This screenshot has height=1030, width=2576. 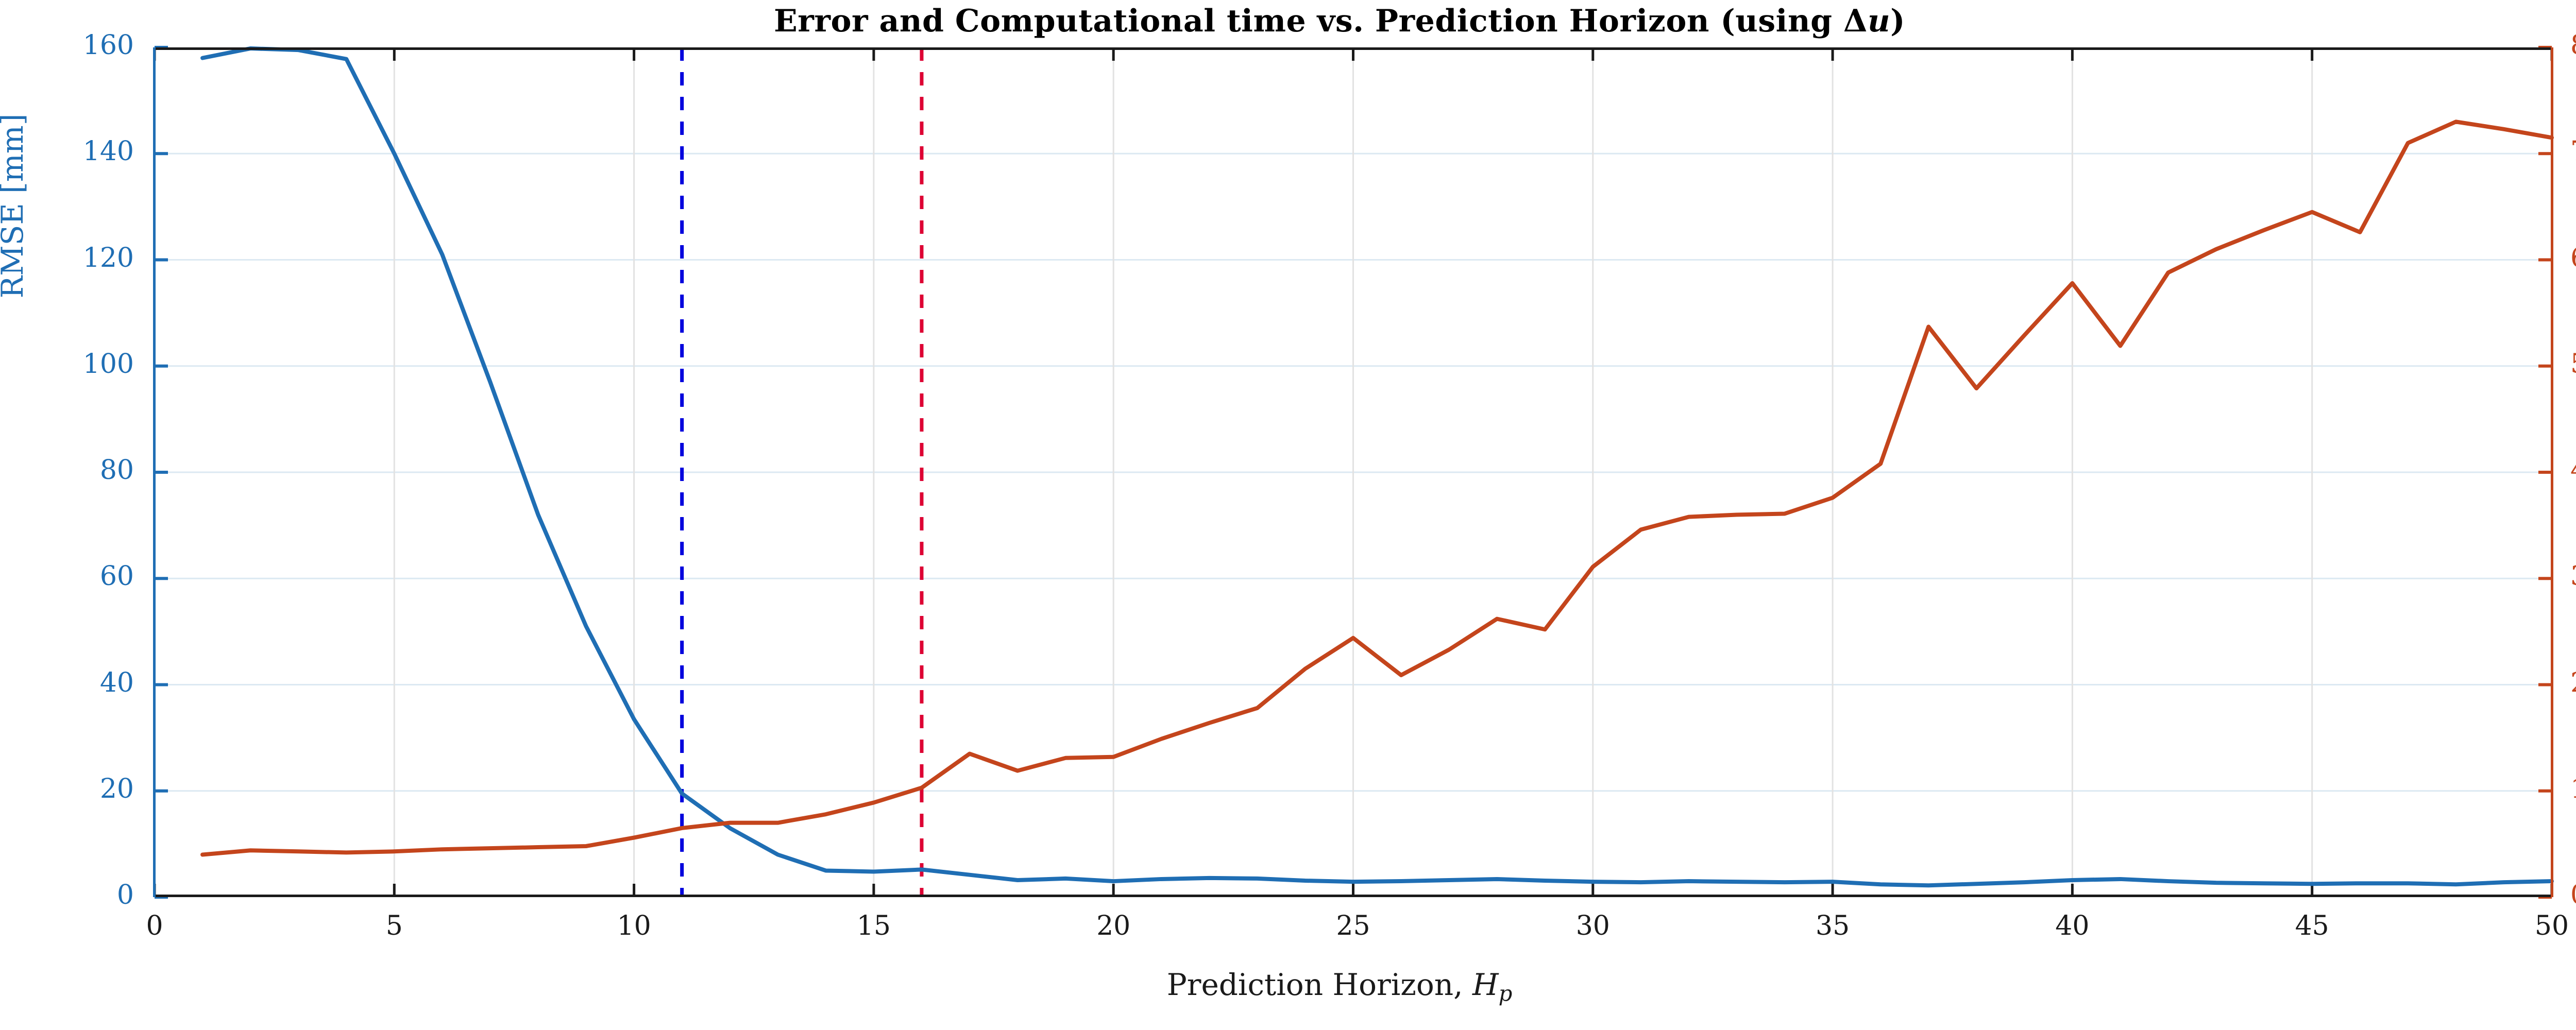 What do you see at coordinates (108, 364) in the screenshot?
I see `ytick-label-left: 100` at bounding box center [108, 364].